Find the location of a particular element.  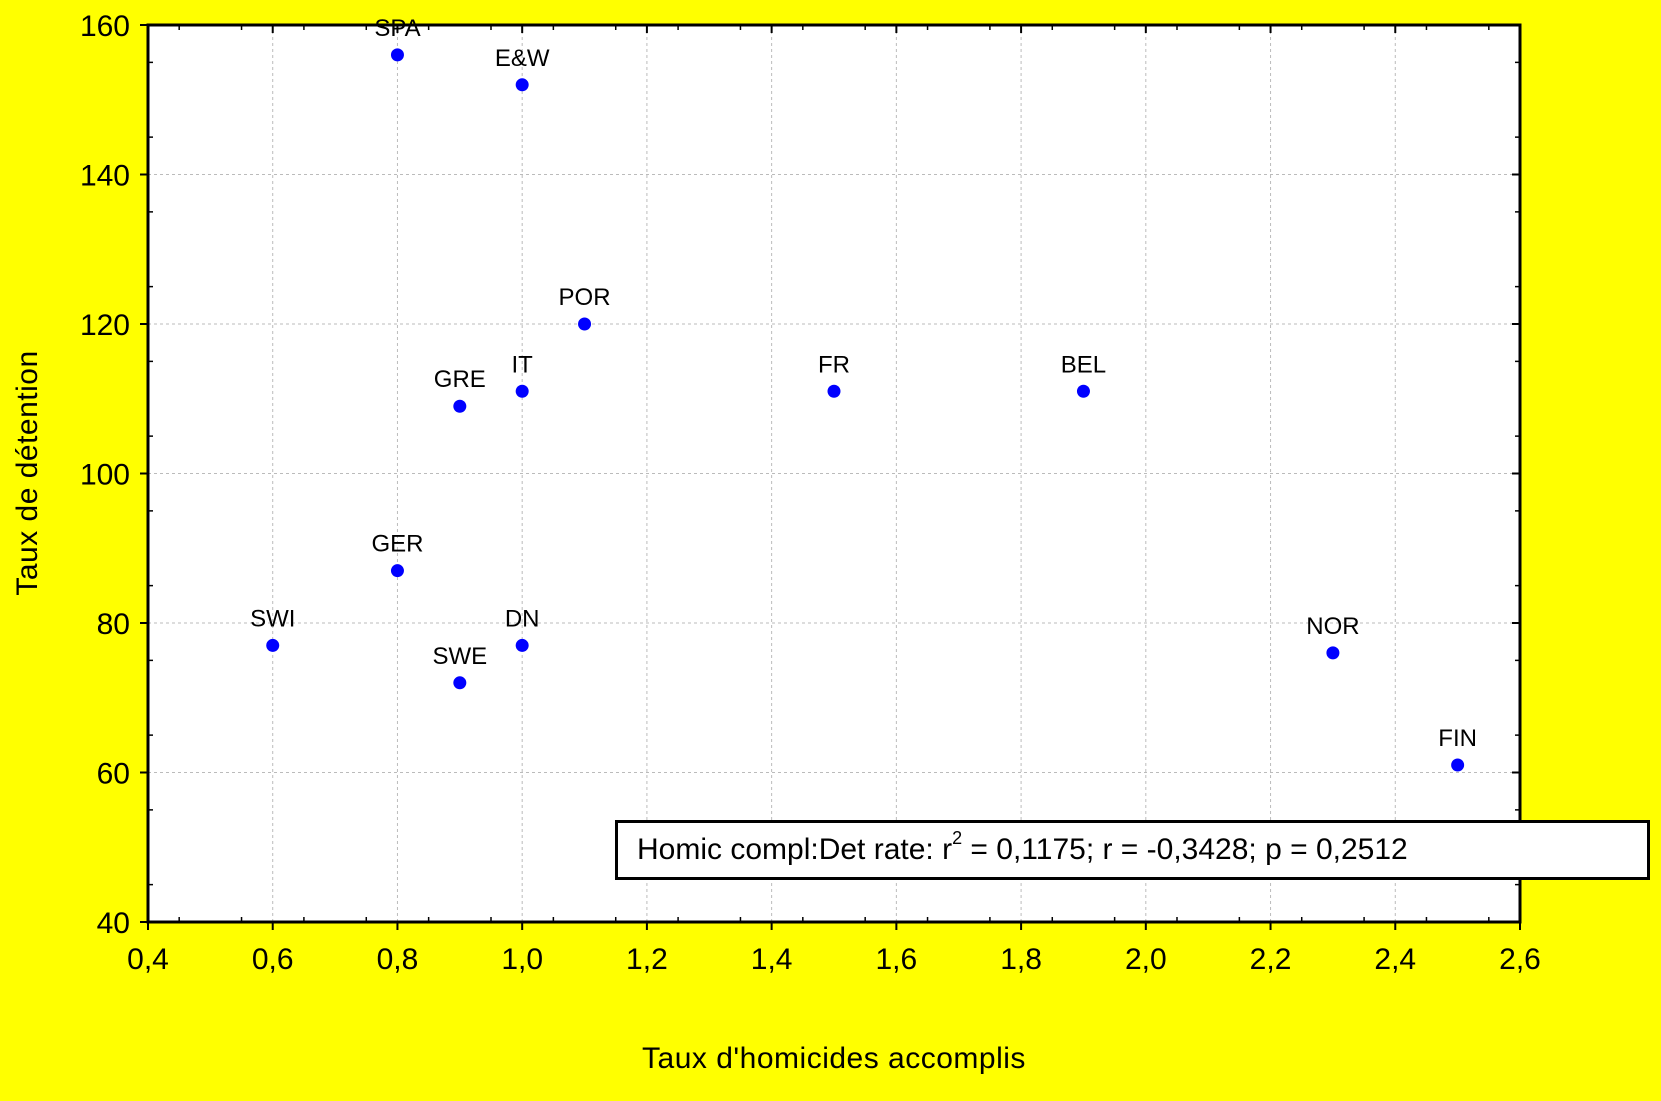

x-tick-label: 0,4 is located at coordinates (148, 959).